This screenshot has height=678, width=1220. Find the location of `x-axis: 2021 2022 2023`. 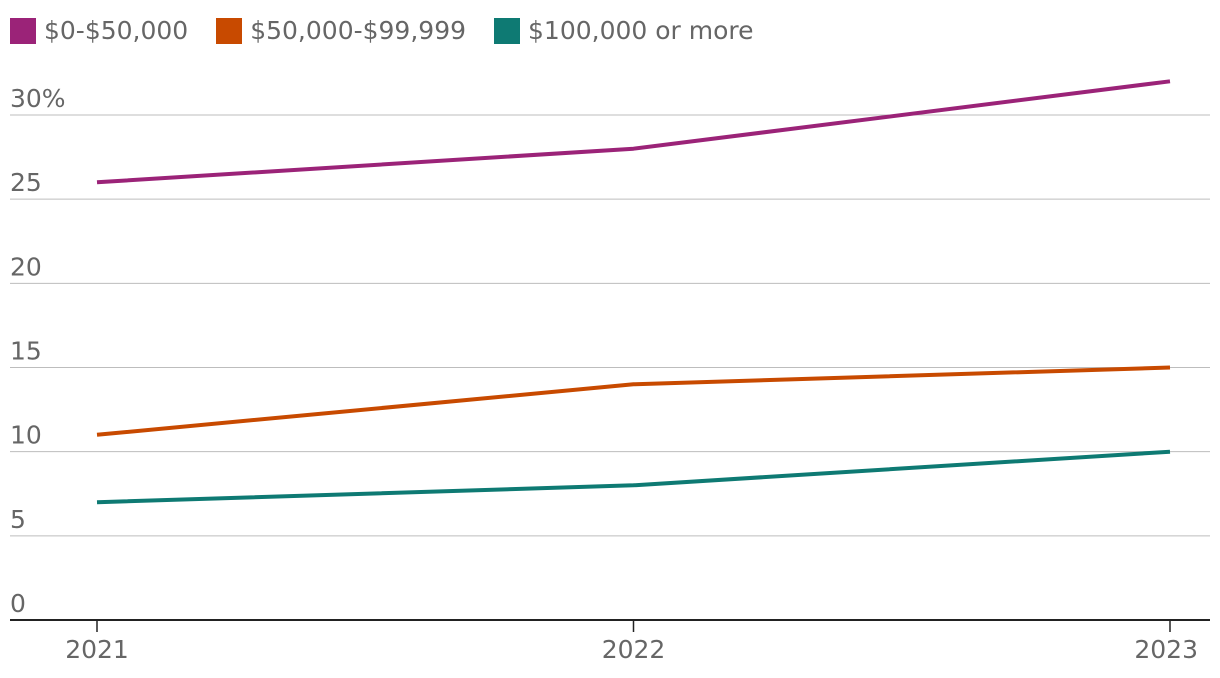

x-axis: 2021 2022 2023 is located at coordinates (610, 641).